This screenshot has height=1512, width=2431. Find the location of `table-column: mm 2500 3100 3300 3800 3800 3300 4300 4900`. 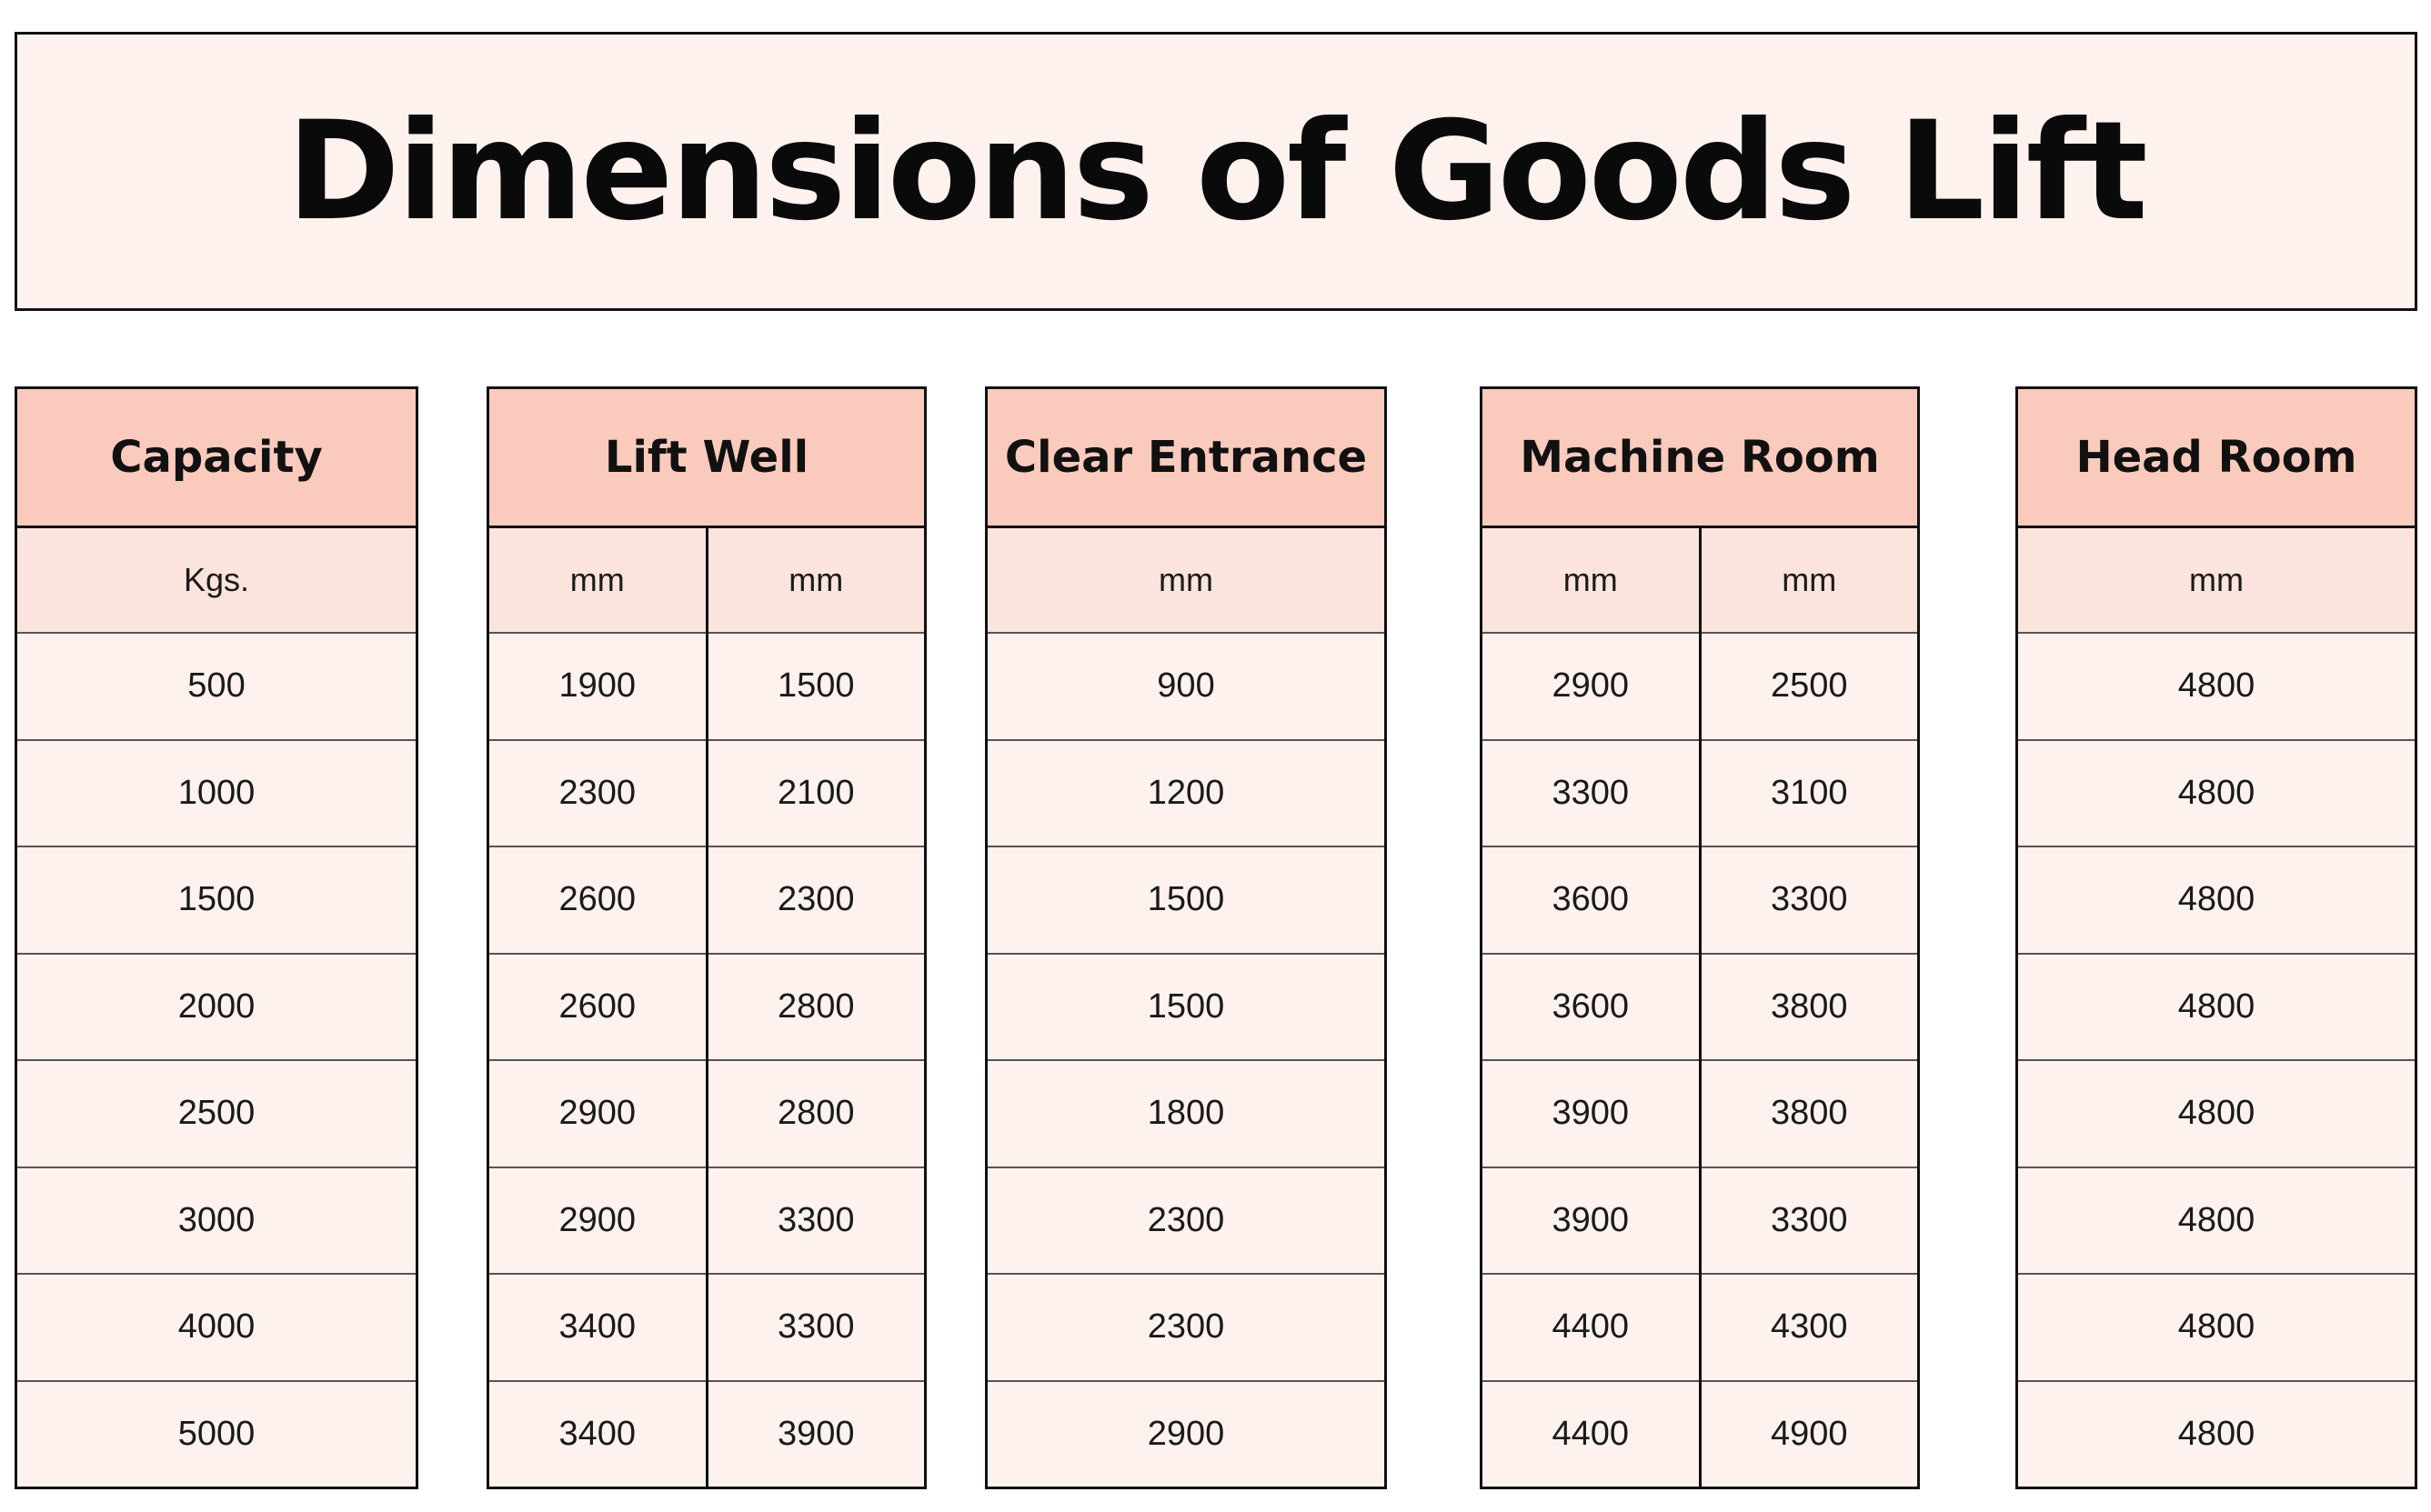

table-column: mm 2500 3100 3300 3800 3800 3300 4300 4900 is located at coordinates (1807, 1008).